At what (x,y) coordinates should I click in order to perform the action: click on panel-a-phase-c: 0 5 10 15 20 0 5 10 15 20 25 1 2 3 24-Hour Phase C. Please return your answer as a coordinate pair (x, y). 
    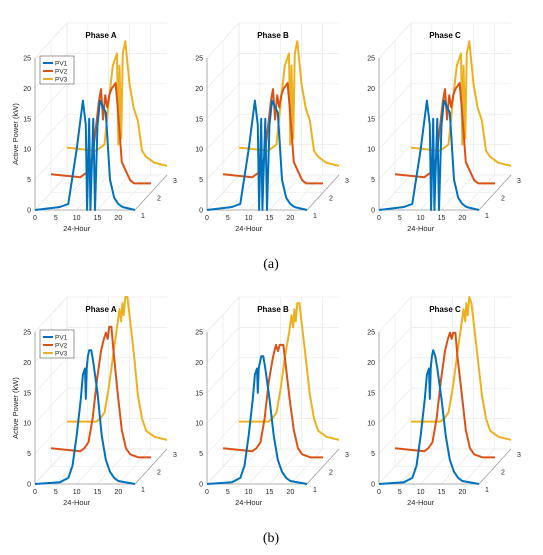
    Looking at the image, I should click on (444, 127).